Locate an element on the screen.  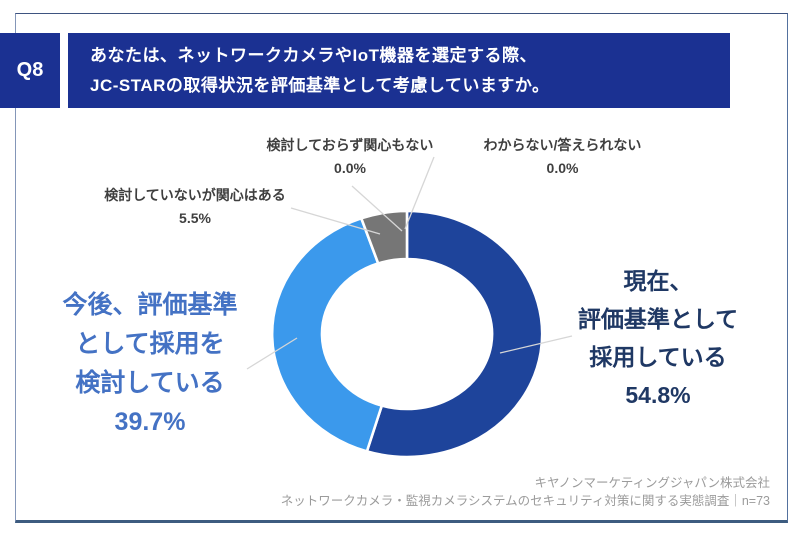
callout-not-interested-label: 検討しておらず関心もない is located at coordinates (350, 145).